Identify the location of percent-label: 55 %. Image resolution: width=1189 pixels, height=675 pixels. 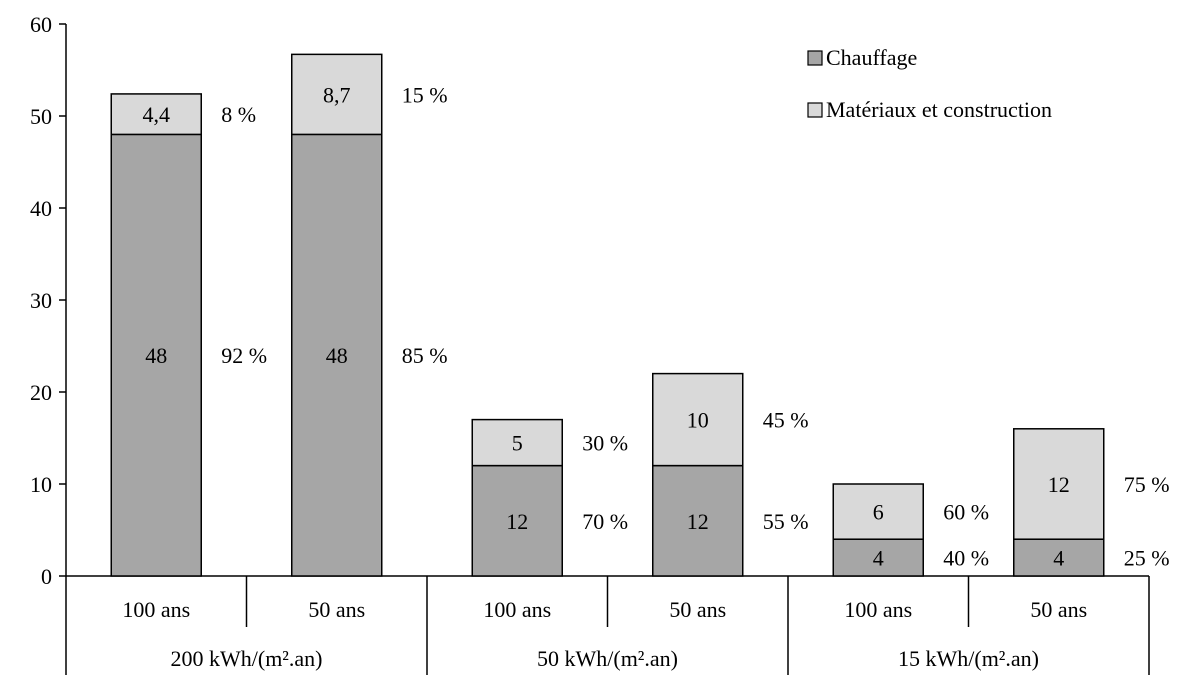
(786, 521).